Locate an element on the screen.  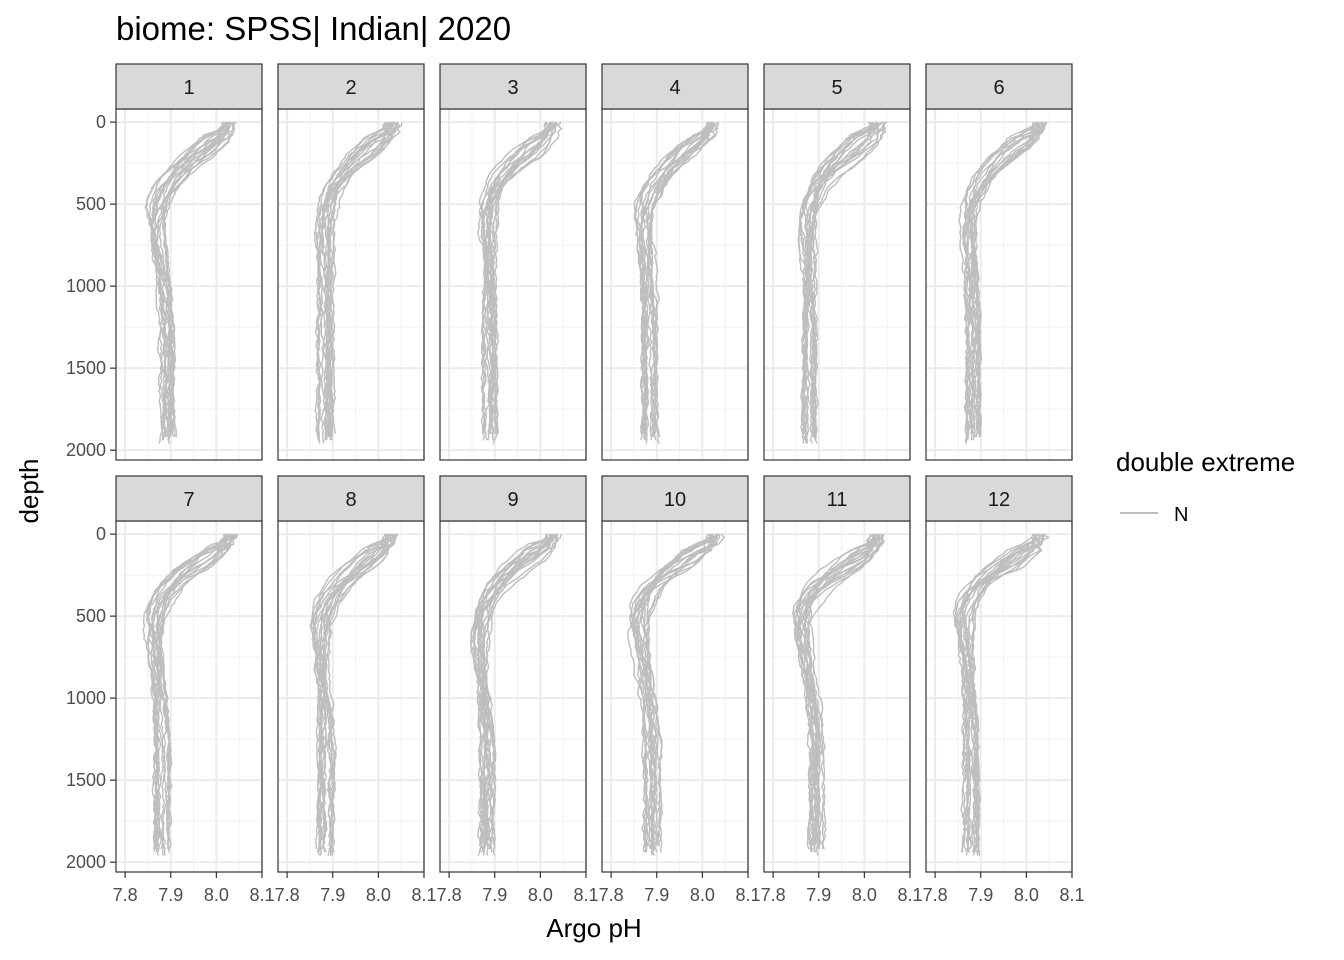
strip-label: 1 is located at coordinates (188, 88).